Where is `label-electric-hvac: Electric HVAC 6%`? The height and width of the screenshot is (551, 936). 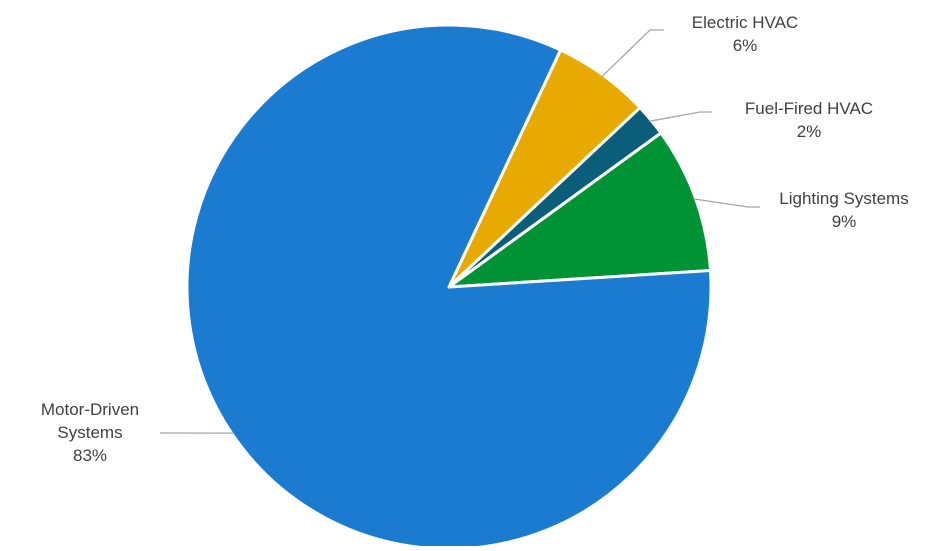
label-electric-hvac: Electric HVAC 6% is located at coordinates (745, 34).